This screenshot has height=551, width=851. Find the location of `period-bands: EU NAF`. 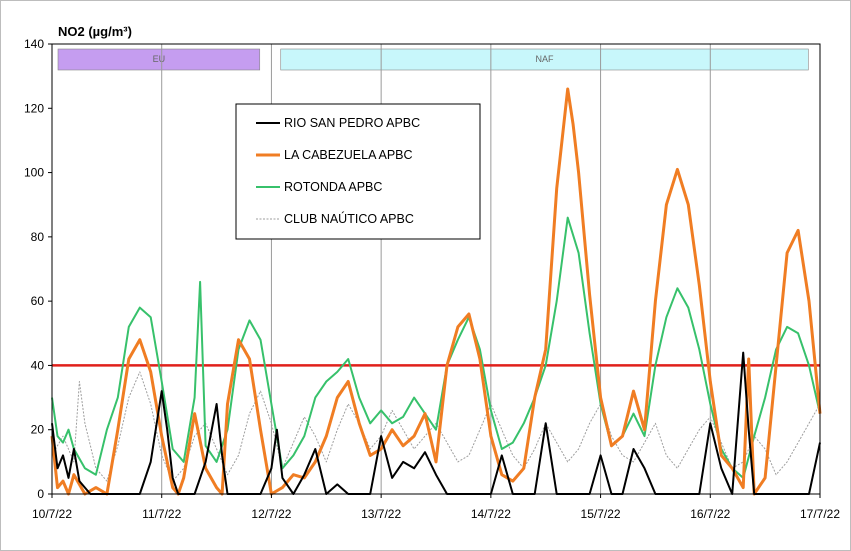

period-bands: EU NAF is located at coordinates (433, 59).